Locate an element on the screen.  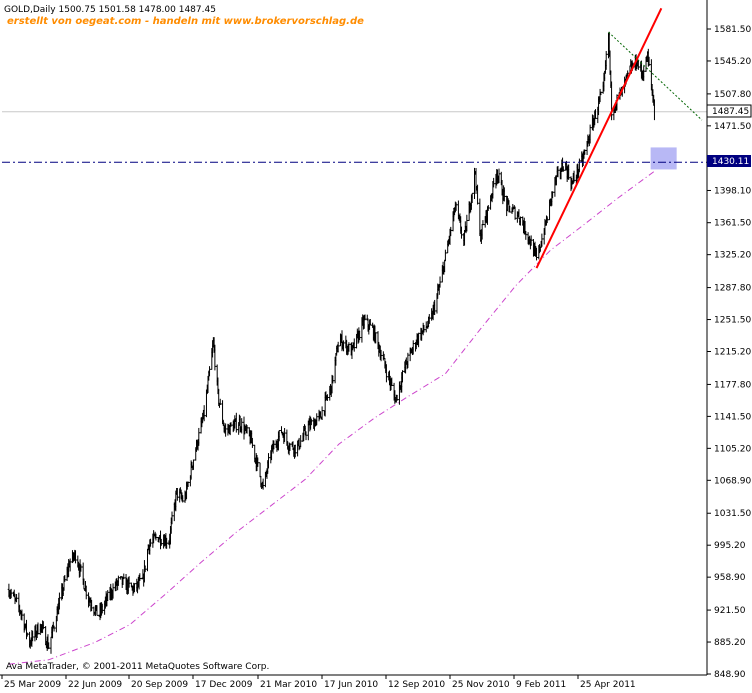
x-tick-label: 22 Jun 2009 is located at coordinates (95, 685).